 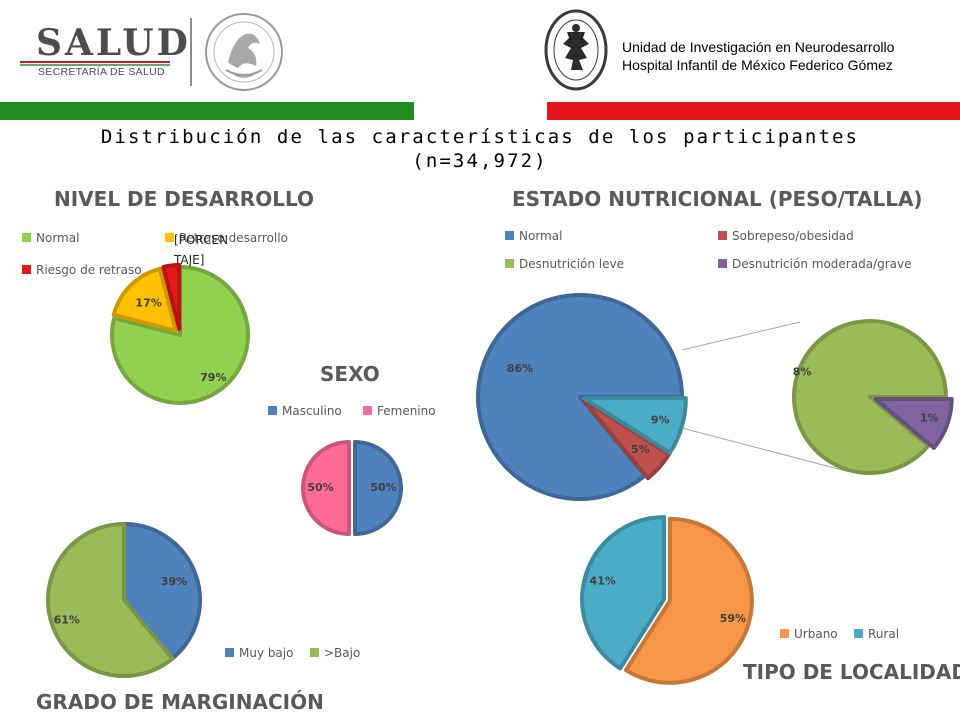 I want to click on salud-logo-swoosh, so click(x=95, y=63).